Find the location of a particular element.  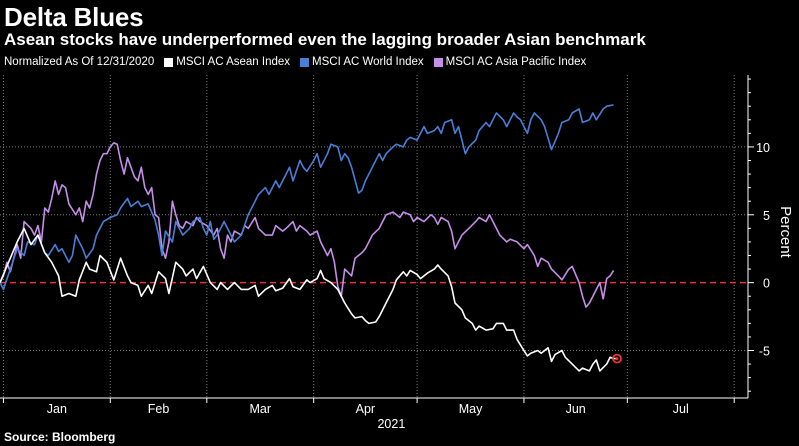

legend-label-world: MSCI AC World Index is located at coordinates (368, 62).